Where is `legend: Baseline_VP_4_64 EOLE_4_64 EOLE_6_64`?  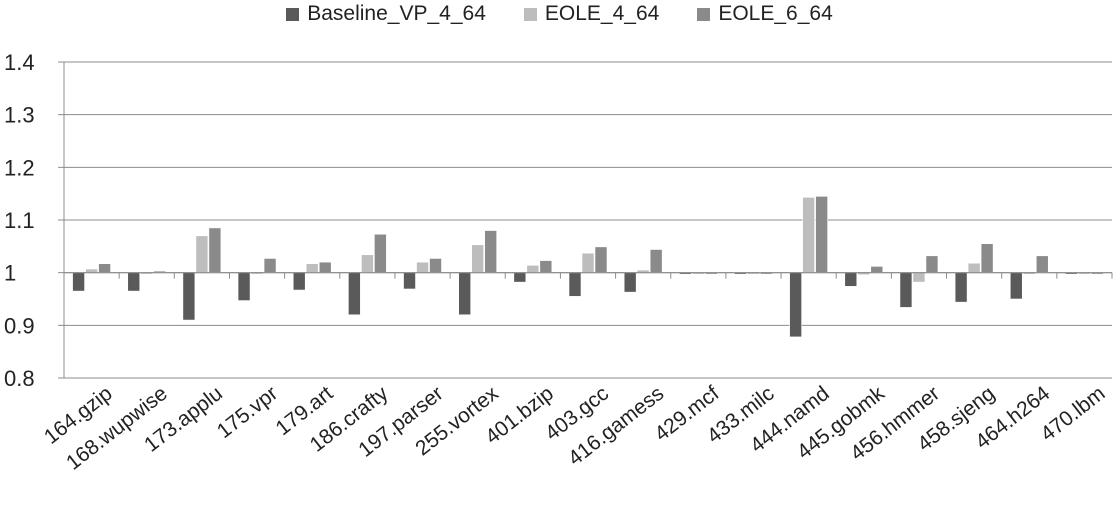 legend: Baseline_VP_4_64 EOLE_4_64 EOLE_6_64 is located at coordinates (559, 14).